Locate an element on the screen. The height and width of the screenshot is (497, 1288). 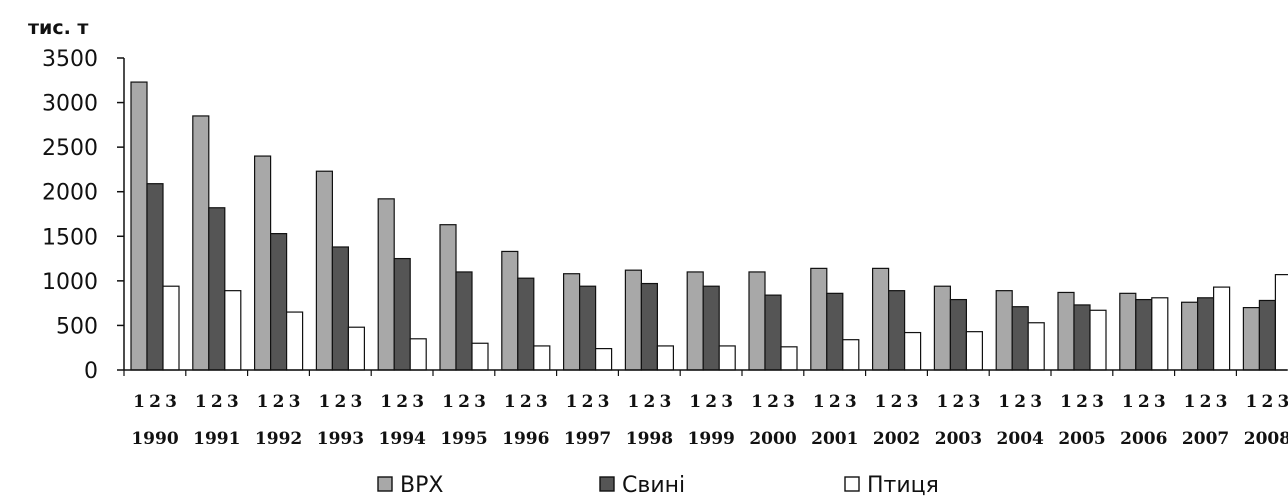
y-axis: 0 500 1000 1500 2000 2500 3000 3500 is located at coordinates (83, 215).